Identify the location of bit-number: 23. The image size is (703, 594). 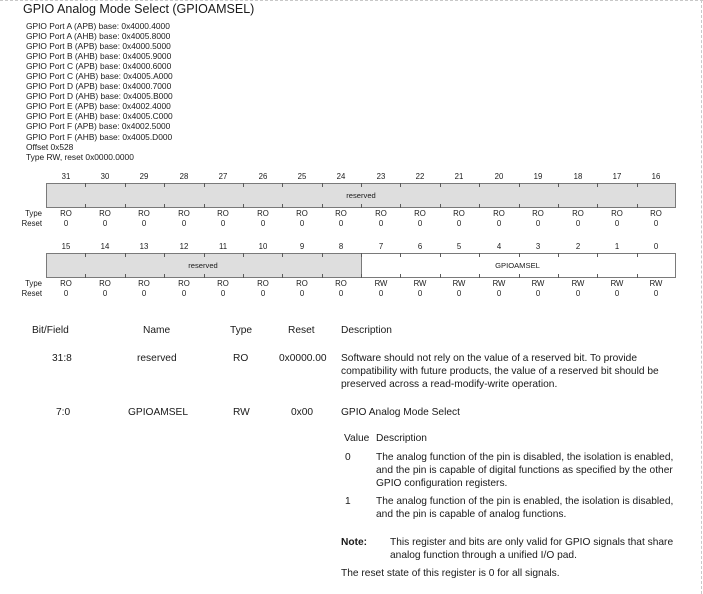
(381, 176).